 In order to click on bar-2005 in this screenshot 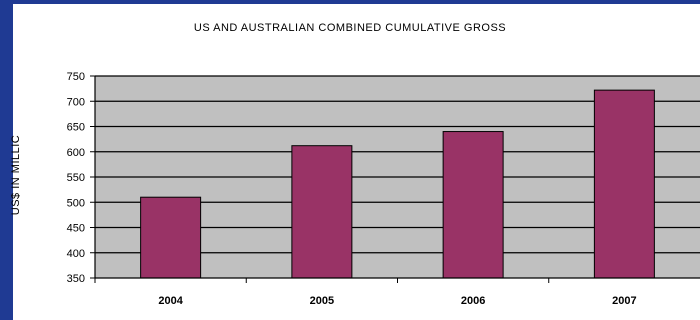, I will do `click(322, 212)`.